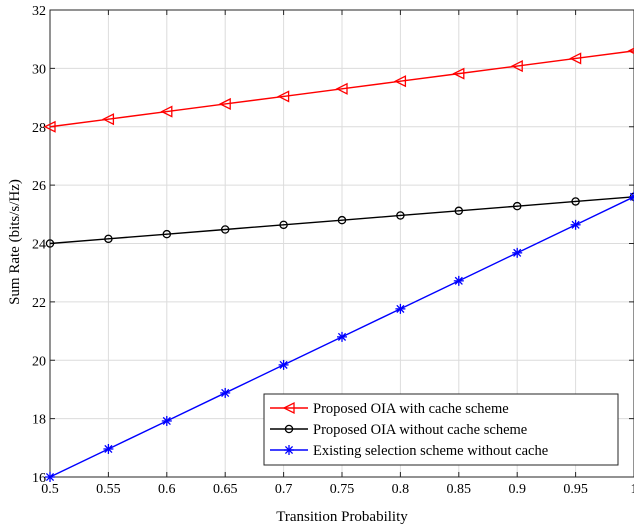 This screenshot has width=634, height=532. Describe the element at coordinates (167, 489) in the screenshot. I see `x-tick-label: 0.6` at that location.